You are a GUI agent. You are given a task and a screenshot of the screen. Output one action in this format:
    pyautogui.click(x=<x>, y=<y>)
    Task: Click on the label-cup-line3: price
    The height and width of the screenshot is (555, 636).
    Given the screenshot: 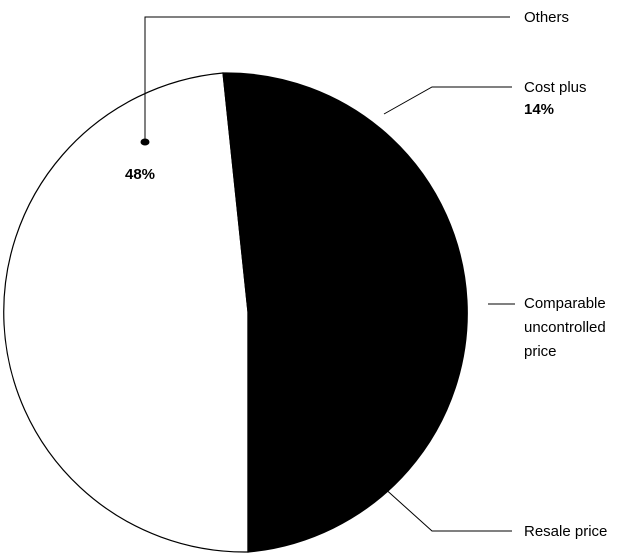 What is the action you would take?
    pyautogui.click(x=540, y=351)
    